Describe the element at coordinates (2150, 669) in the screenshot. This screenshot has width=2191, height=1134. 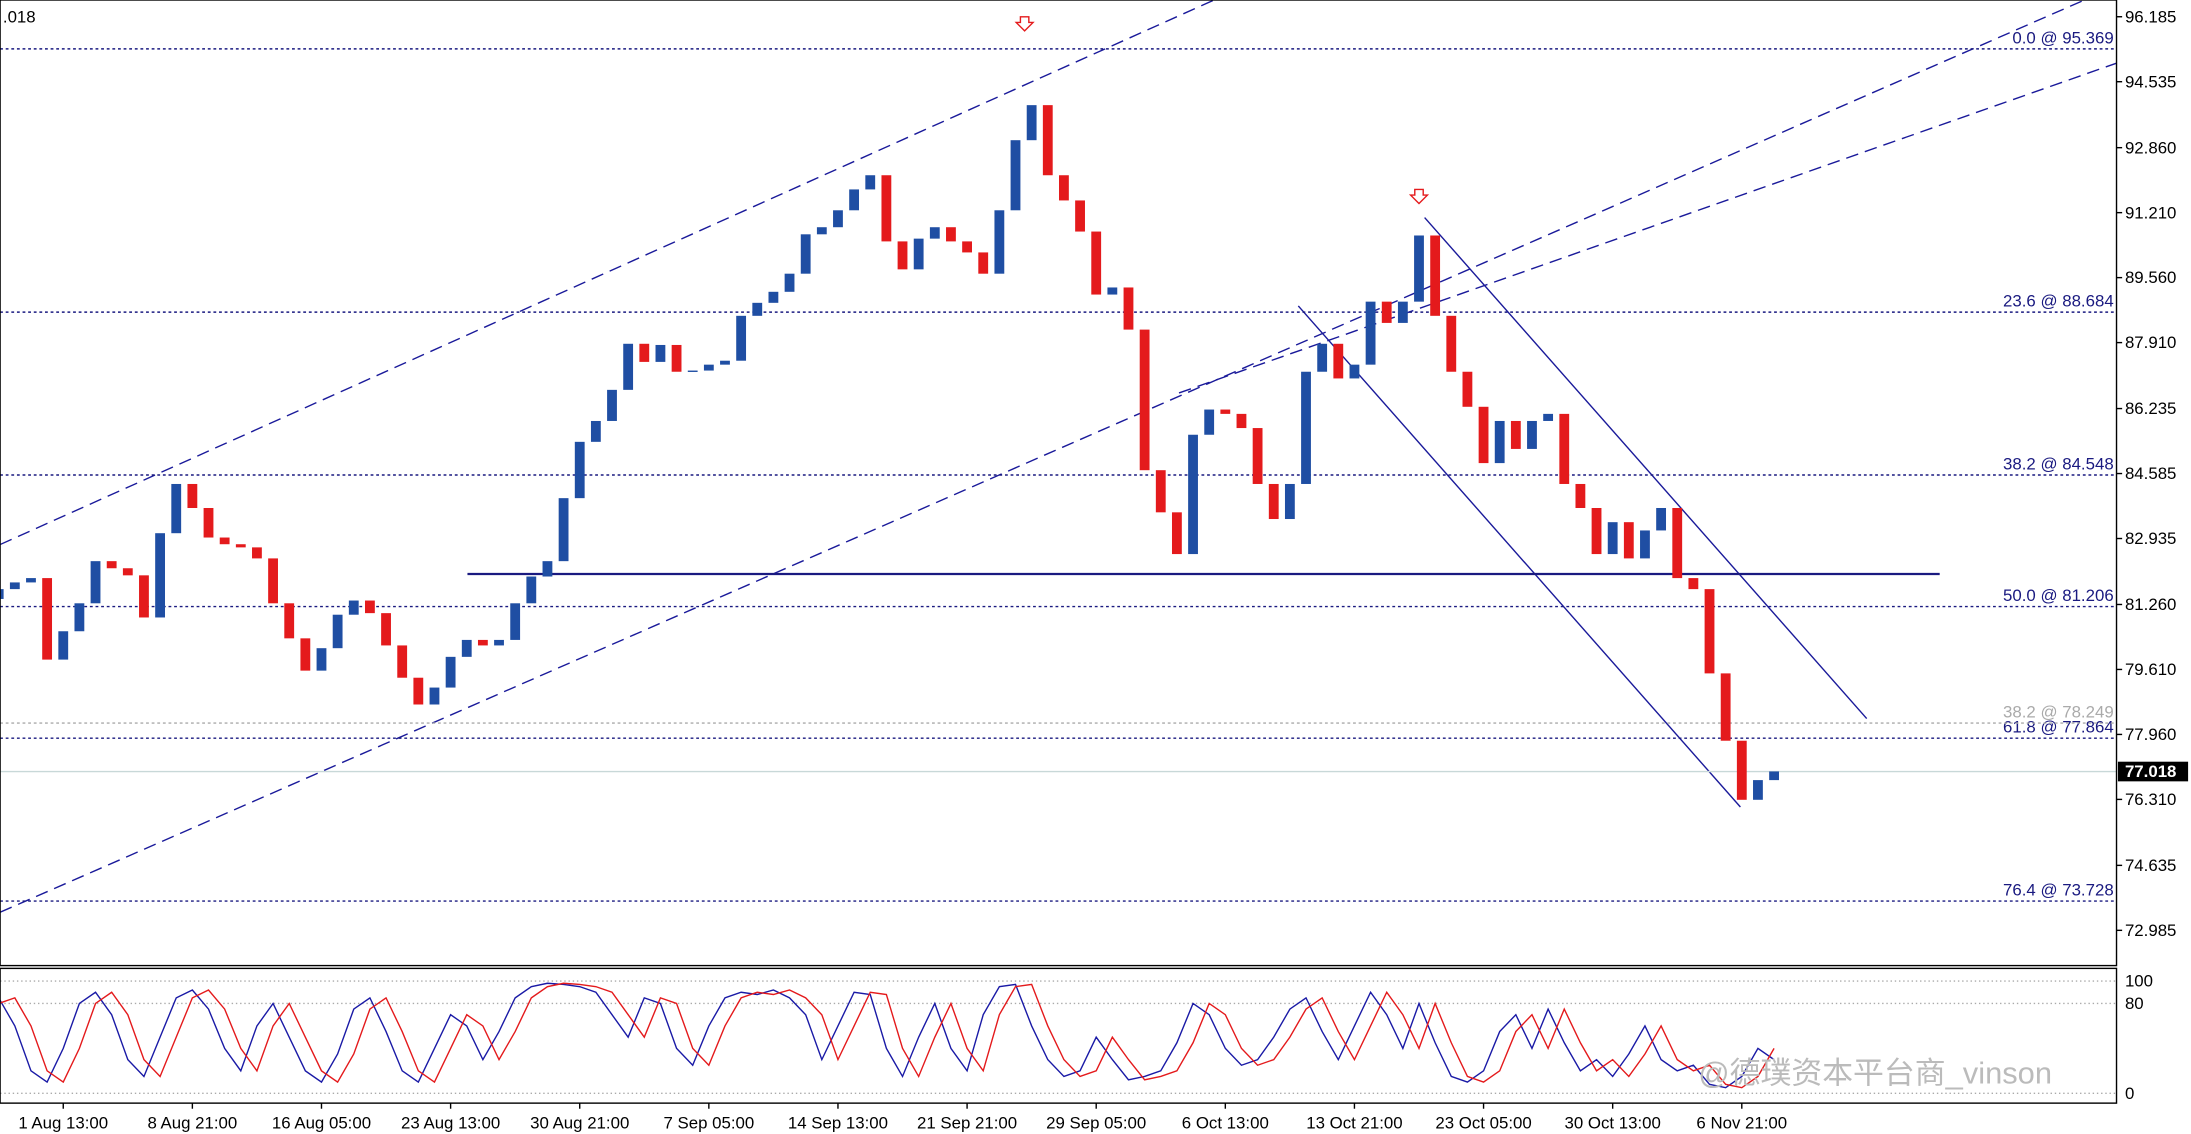
I see `y-tick-label: 79.610` at that location.